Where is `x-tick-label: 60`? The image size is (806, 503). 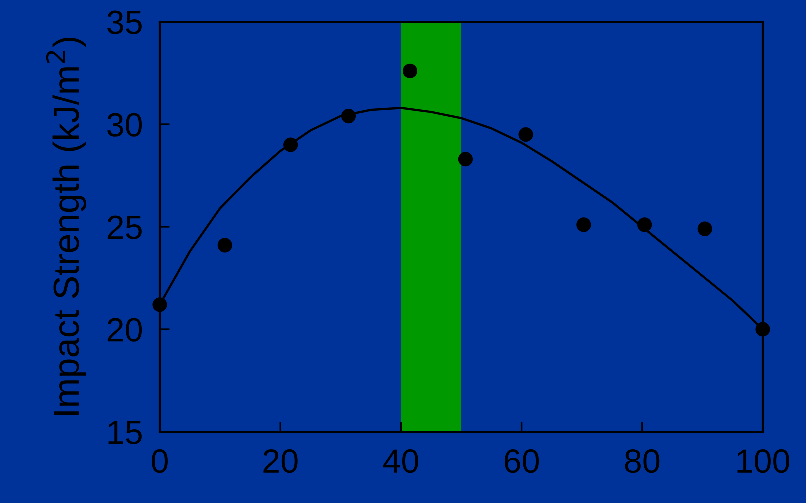
x-tick-label: 60 is located at coordinates (522, 462).